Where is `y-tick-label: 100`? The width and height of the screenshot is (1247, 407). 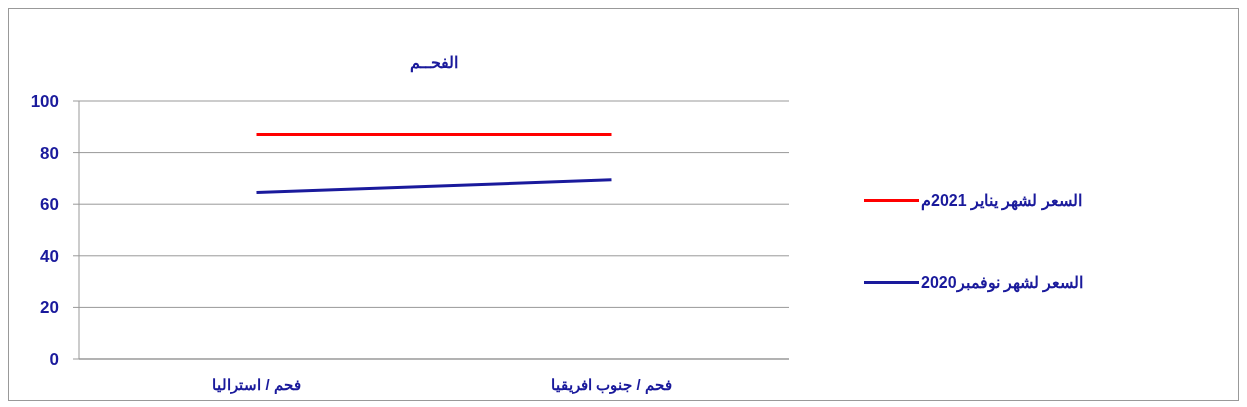 y-tick-label: 100 is located at coordinates (44, 102).